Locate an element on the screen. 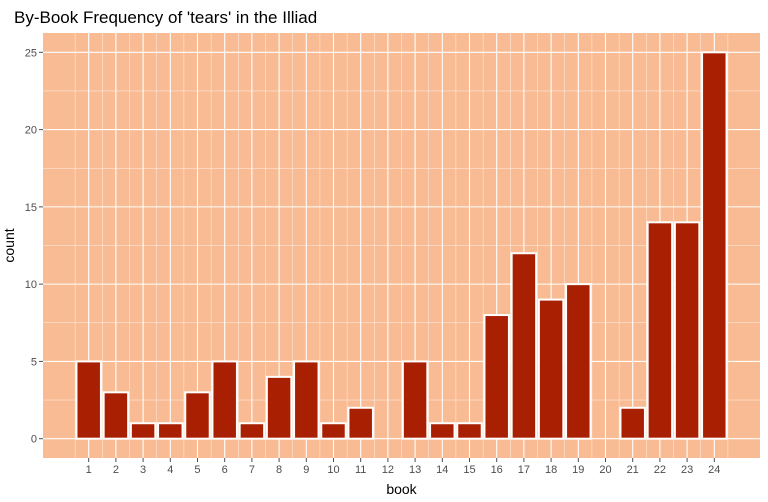 This screenshot has height=502, width=768. x-tick-label: 10 is located at coordinates (333, 470).